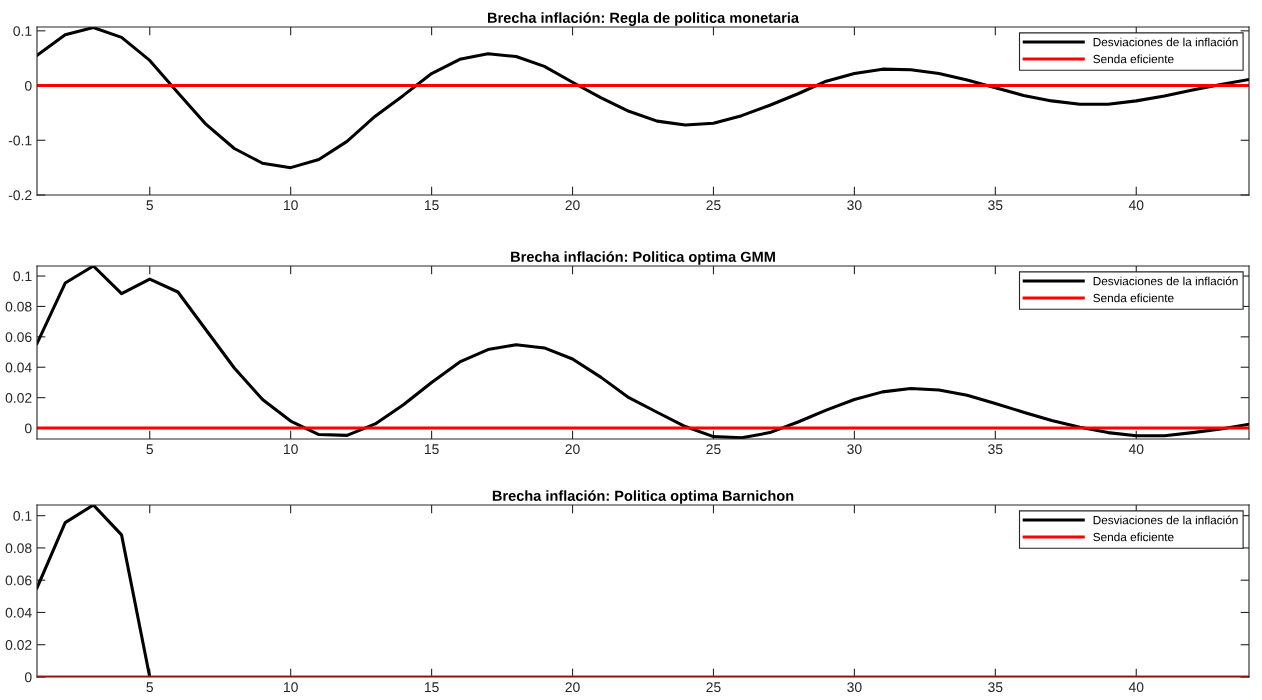  I want to click on chart-title: Brecha inflación: Politica optima Barnichon, so click(643, 497).